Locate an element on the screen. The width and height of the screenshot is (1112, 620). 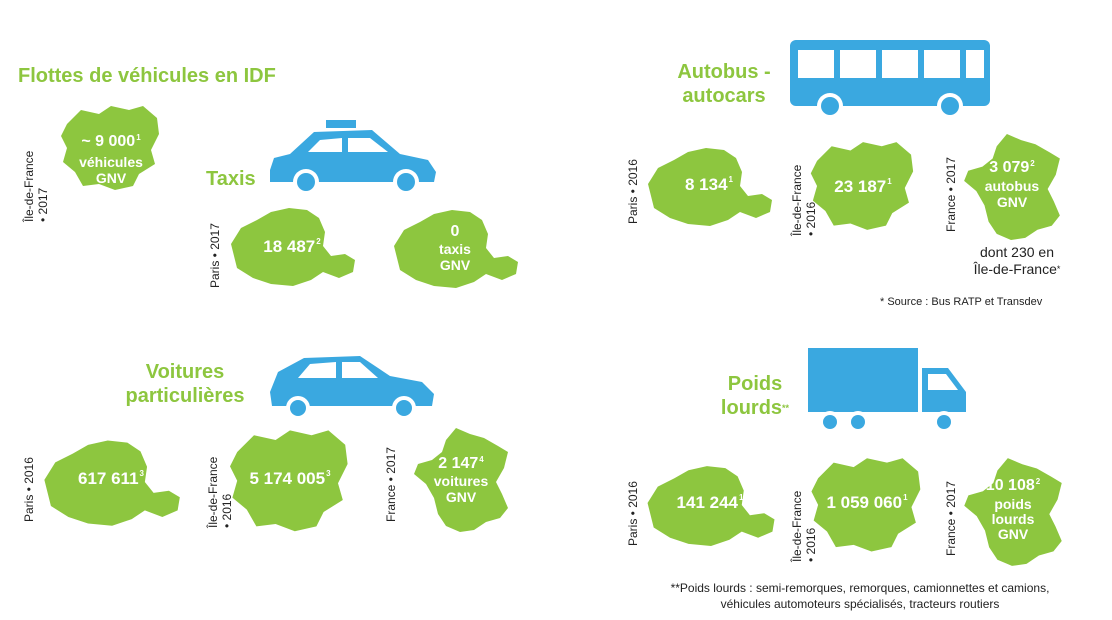
voitures-idf-value: 5 174 005 is located at coordinates (287, 478).